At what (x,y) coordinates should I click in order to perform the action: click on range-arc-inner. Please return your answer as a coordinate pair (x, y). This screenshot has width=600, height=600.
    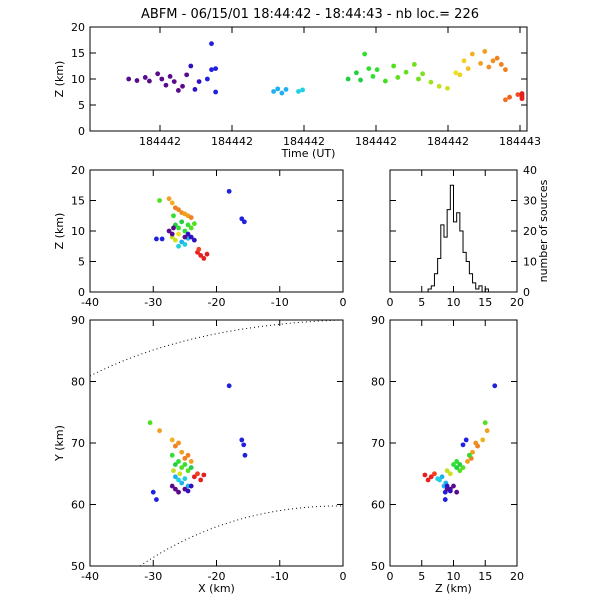
    Looking at the image, I should click on (241, 536).